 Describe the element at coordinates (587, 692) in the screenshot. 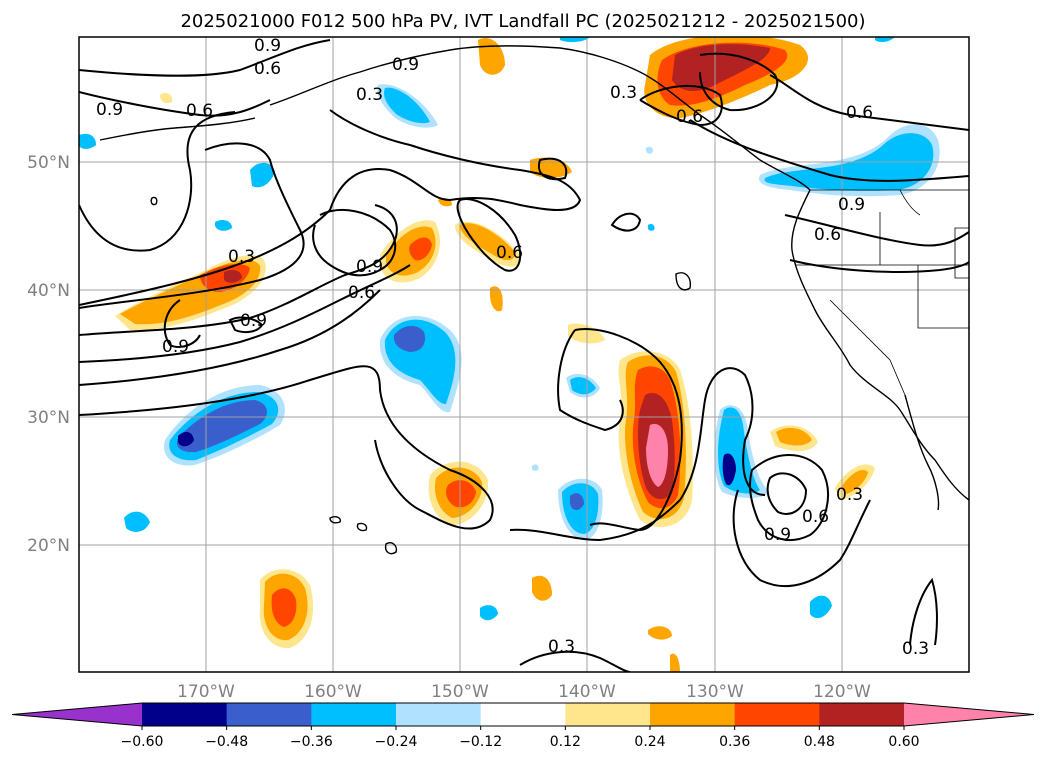

I see `lon-label: 140°W` at that location.